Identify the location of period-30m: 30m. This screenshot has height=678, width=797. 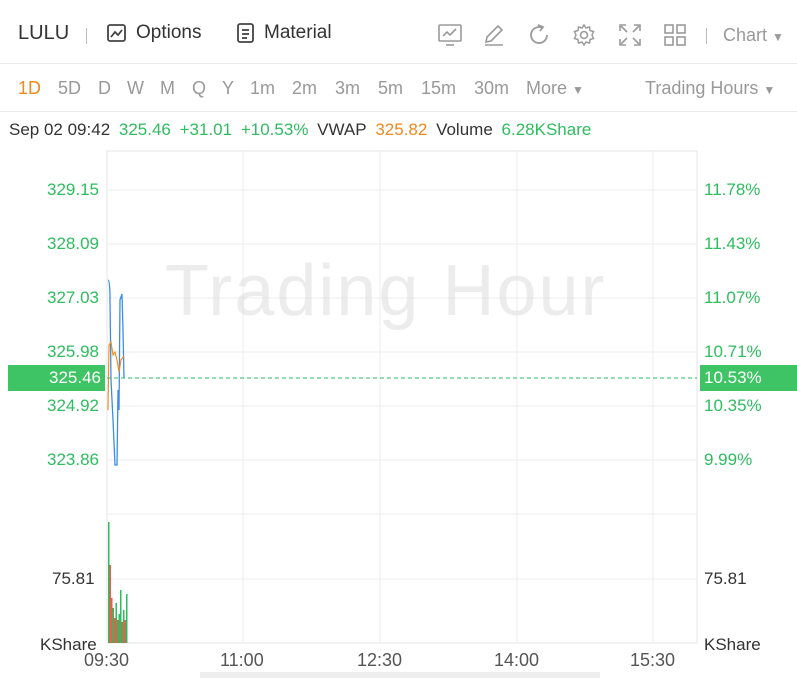
(492, 88).